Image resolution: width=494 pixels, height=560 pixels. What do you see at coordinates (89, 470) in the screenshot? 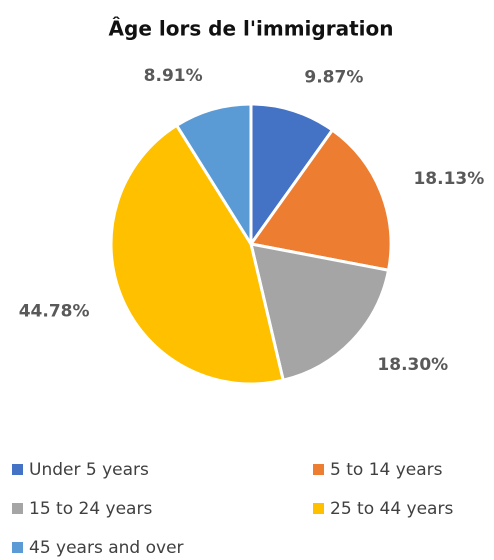
I see `legend-label: Under 5 years` at bounding box center [89, 470].